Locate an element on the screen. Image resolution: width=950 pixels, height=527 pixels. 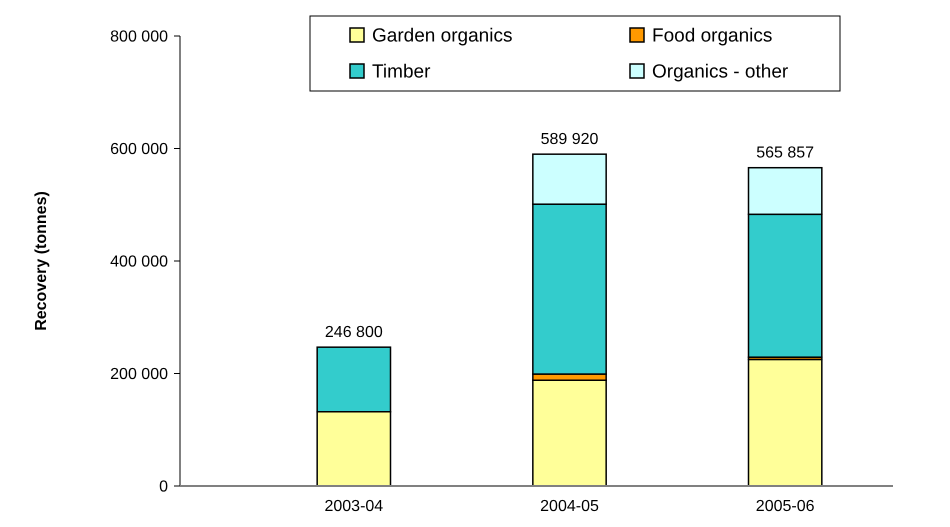
y-tick-label: 400 000 is located at coordinates (139, 262).